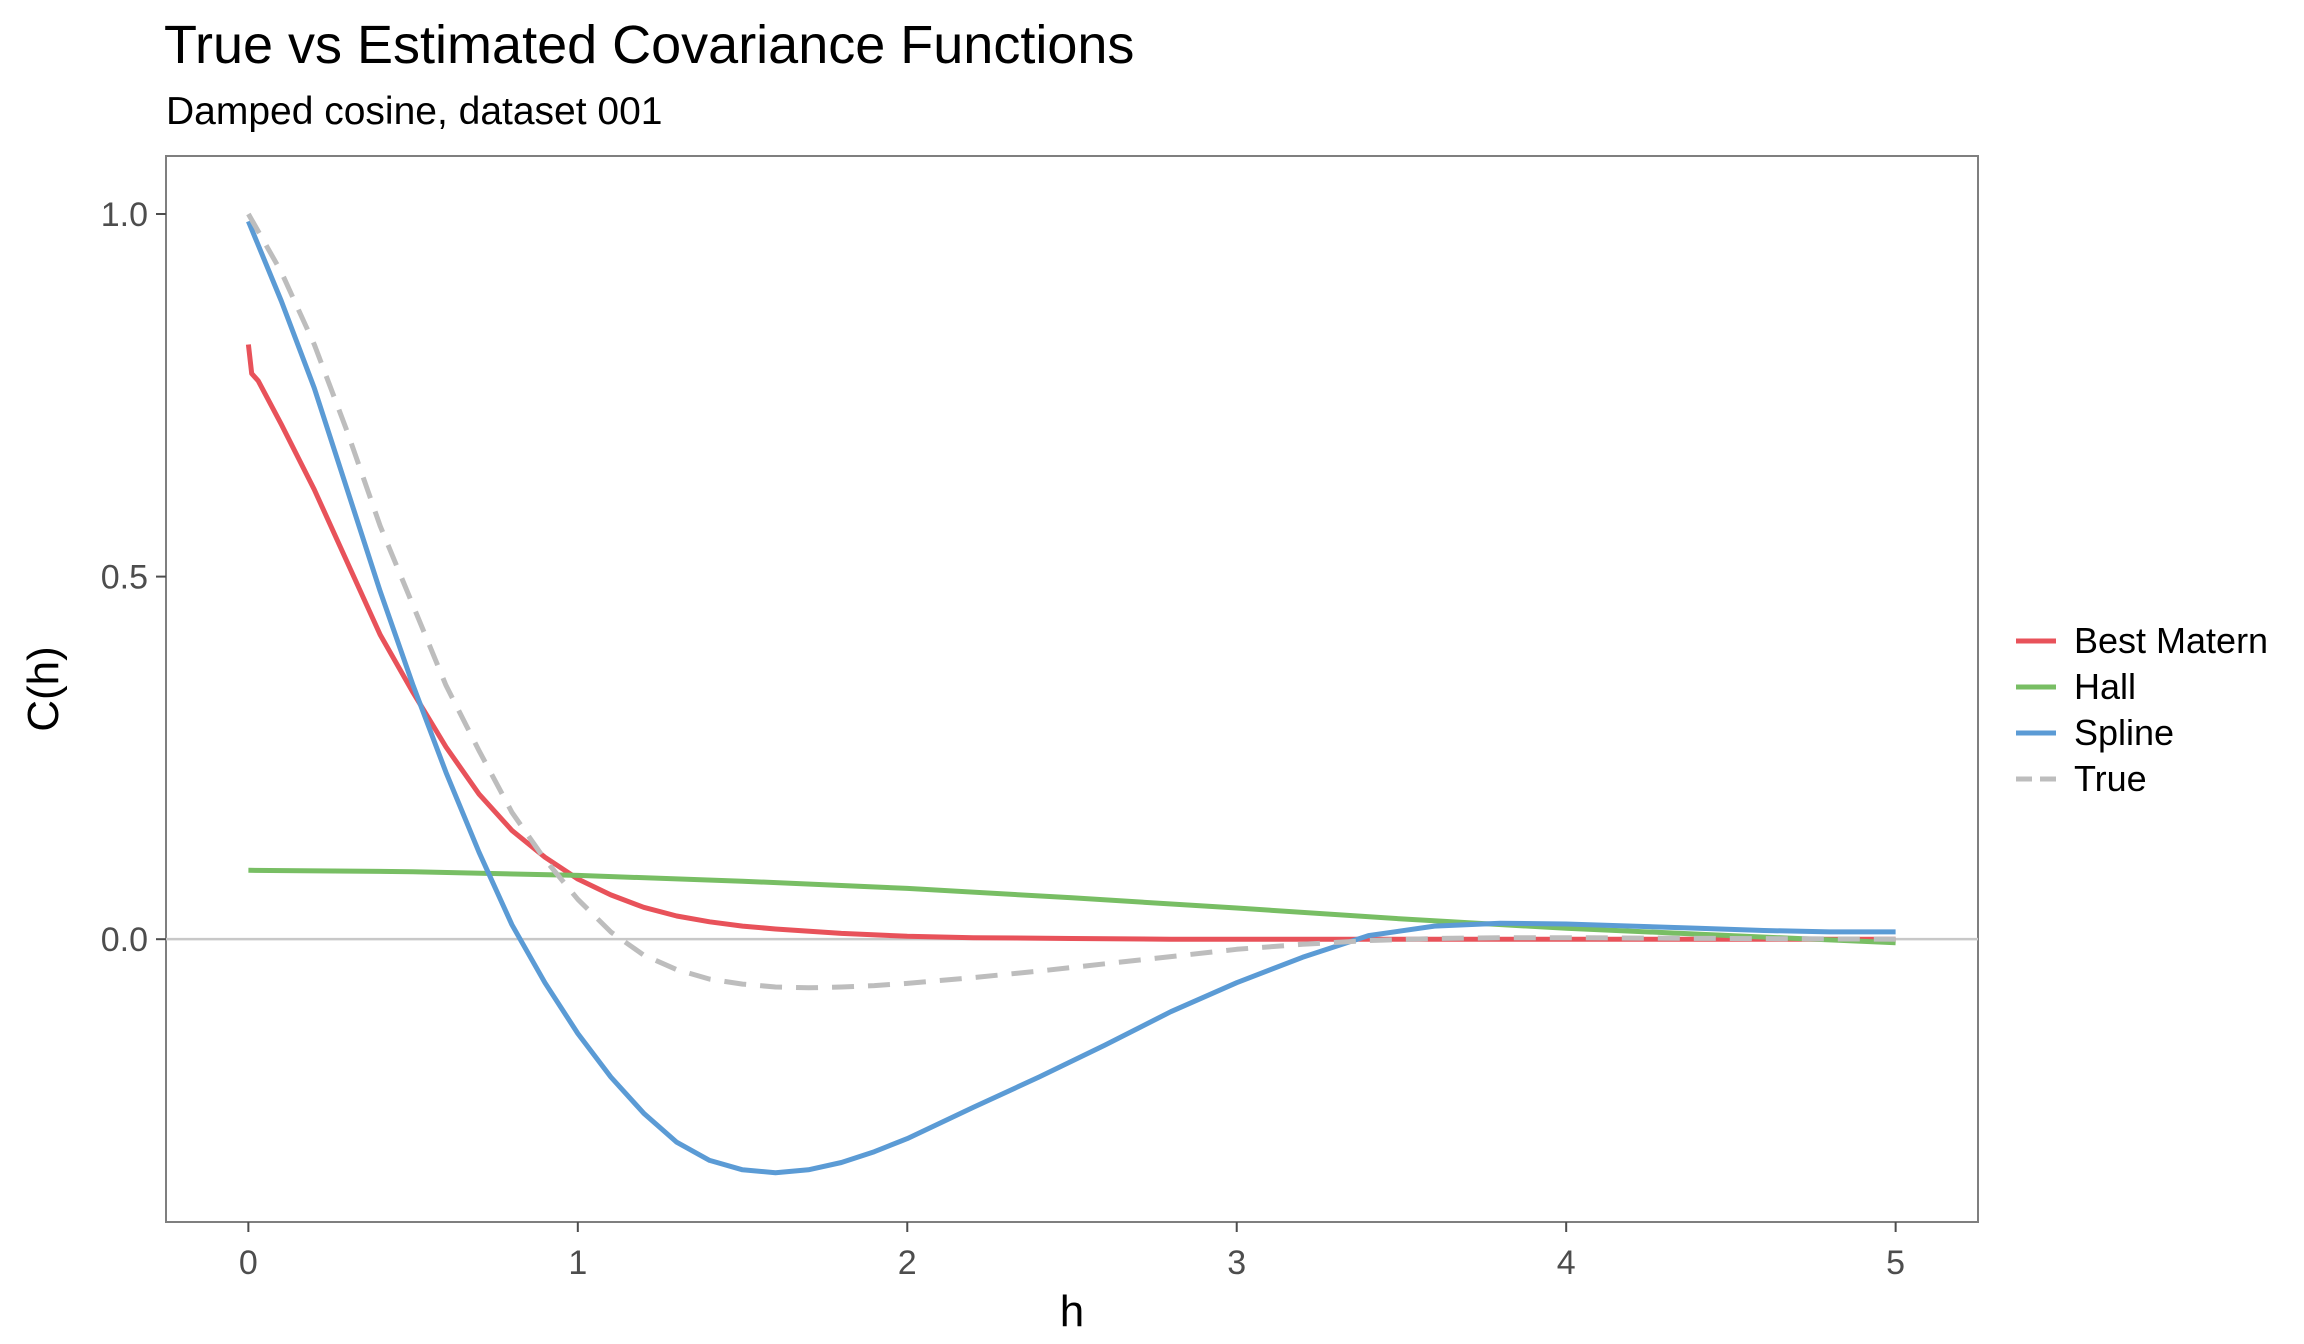 This screenshot has height=1344, width=2304. I want to click on legend-label: Hall, so click(2105, 686).